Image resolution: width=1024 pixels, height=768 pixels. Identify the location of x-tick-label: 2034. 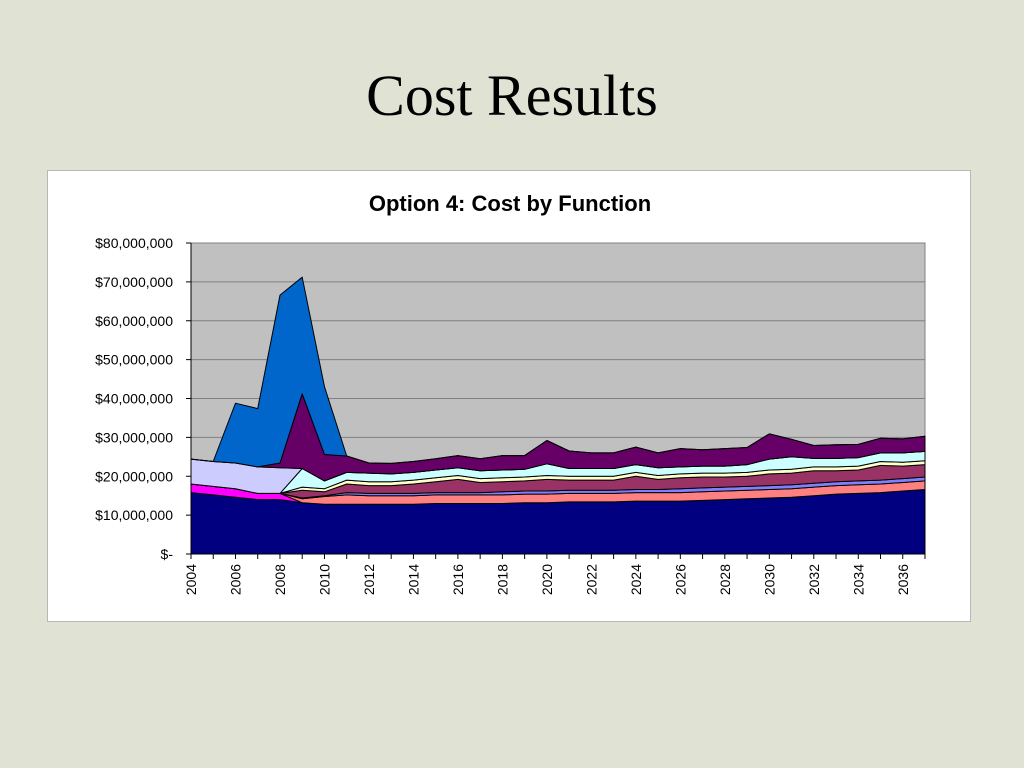
(858, 579).